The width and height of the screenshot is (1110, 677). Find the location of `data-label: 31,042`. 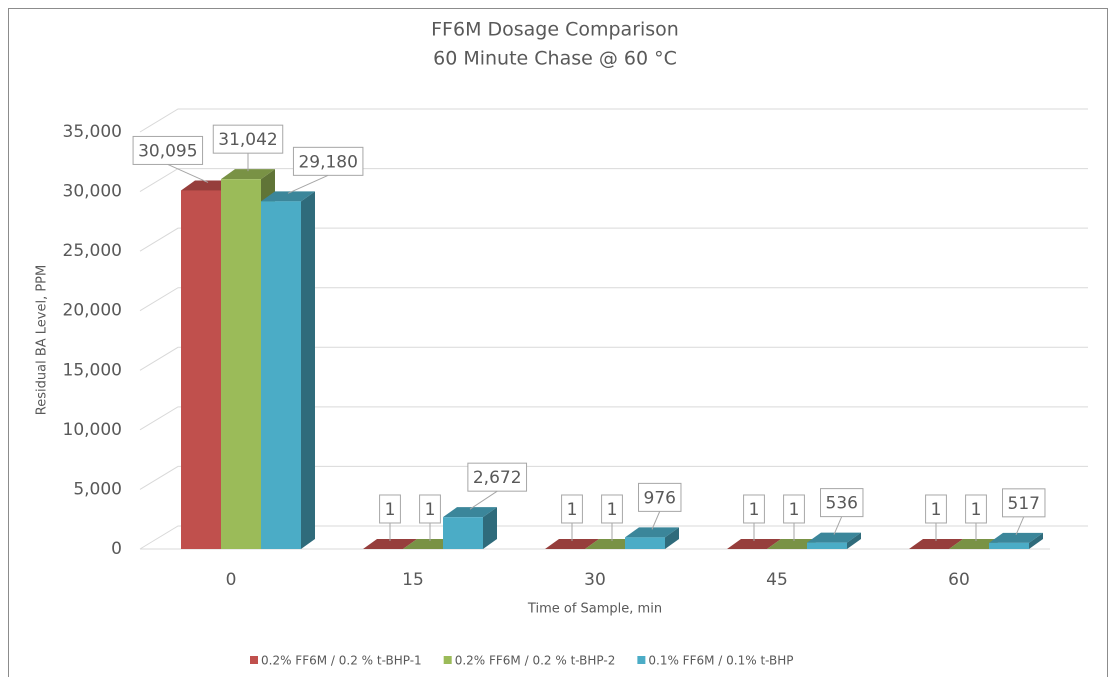

data-label: 31,042 is located at coordinates (247, 140).